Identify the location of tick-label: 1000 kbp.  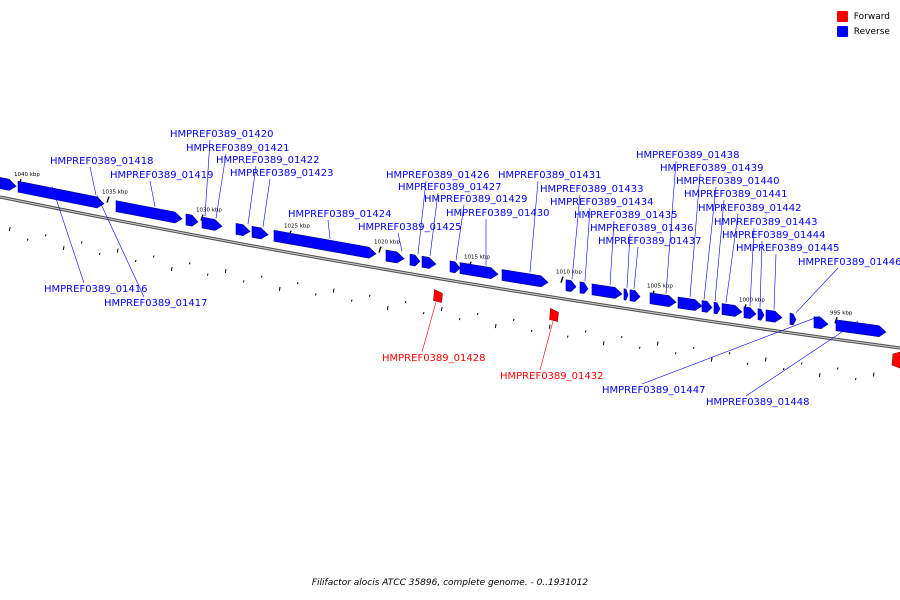
(752, 300).